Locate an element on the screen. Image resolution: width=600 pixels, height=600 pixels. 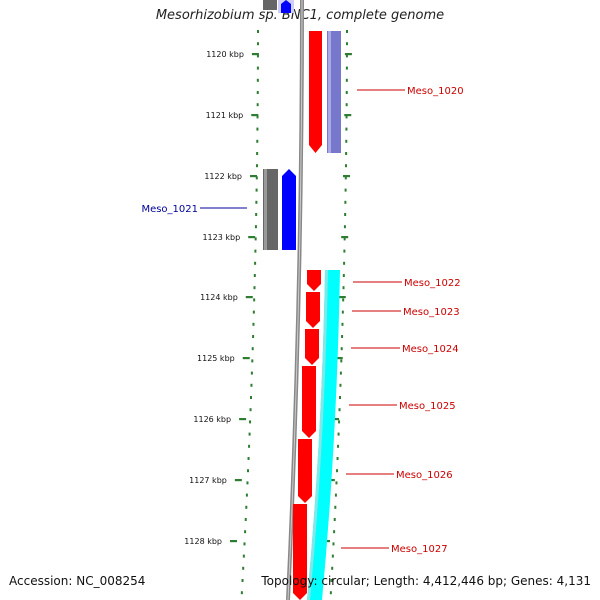
backbone-highlight is located at coordinates (295, 300).